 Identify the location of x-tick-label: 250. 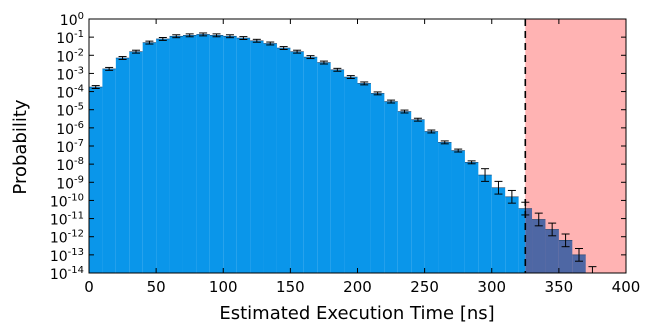
(424, 287).